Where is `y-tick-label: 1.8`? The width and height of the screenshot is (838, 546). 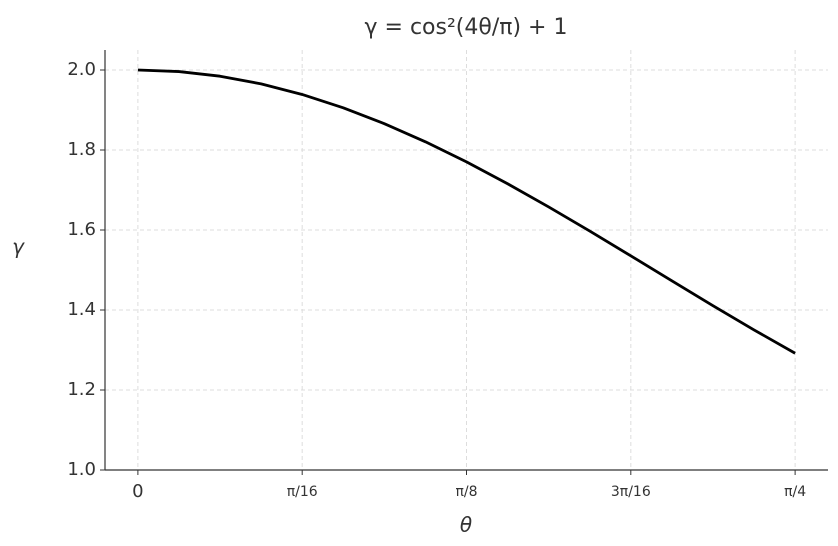 y-tick-label: 1.8 is located at coordinates (81, 149).